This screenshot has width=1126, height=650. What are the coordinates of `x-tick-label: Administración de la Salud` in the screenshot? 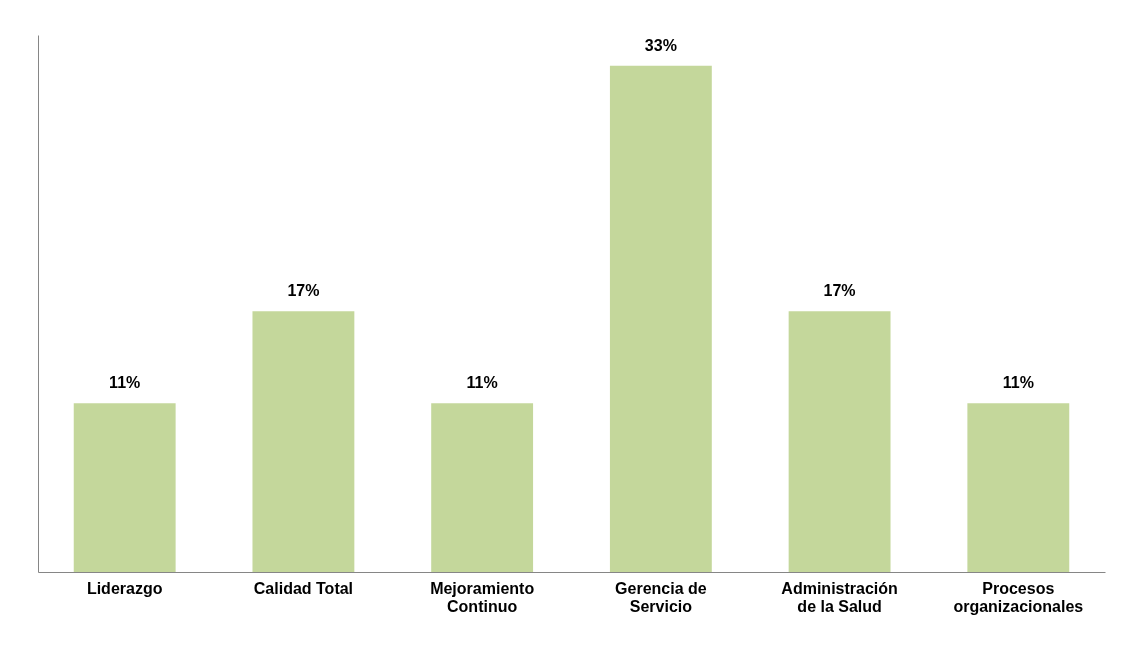 It's located at (839, 597).